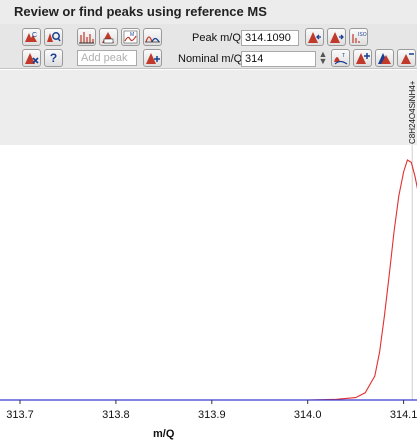 Image resolution: width=417 pixels, height=442 pixels. Describe the element at coordinates (31, 58) in the screenshot. I see `delete-peak-icon` at that location.